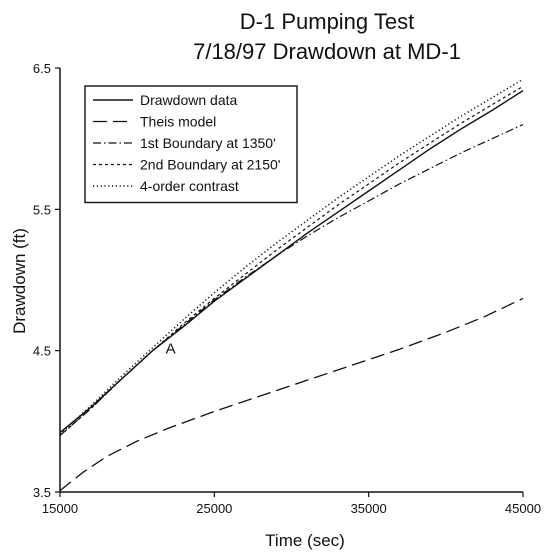  Describe the element at coordinates (188, 100) in the screenshot. I see `legend-label-0: Drawdown data` at that location.